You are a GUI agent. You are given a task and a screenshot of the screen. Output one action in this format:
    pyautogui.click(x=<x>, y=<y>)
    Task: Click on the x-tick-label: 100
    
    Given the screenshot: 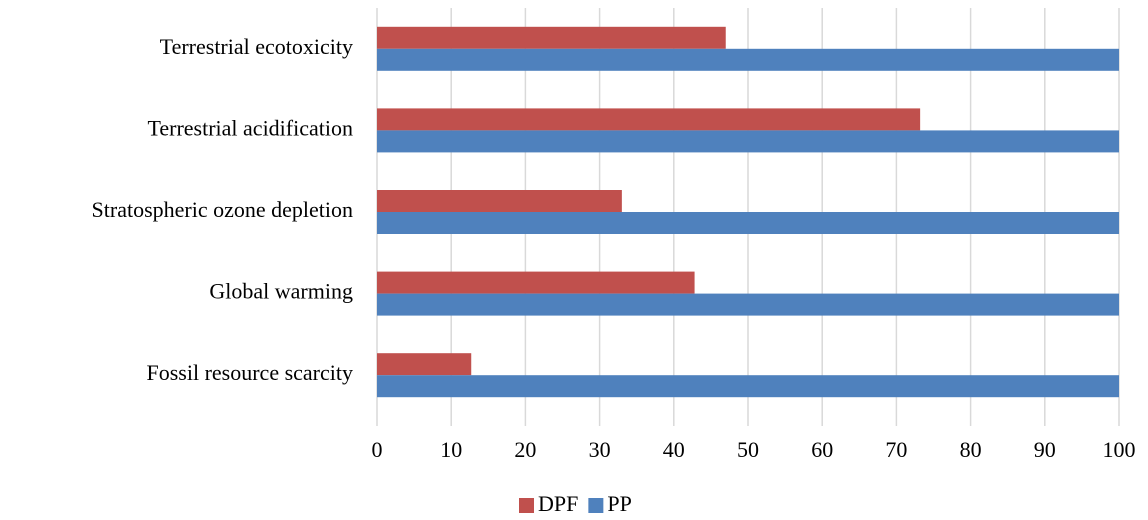 What is the action you would take?
    pyautogui.click(x=1119, y=449)
    